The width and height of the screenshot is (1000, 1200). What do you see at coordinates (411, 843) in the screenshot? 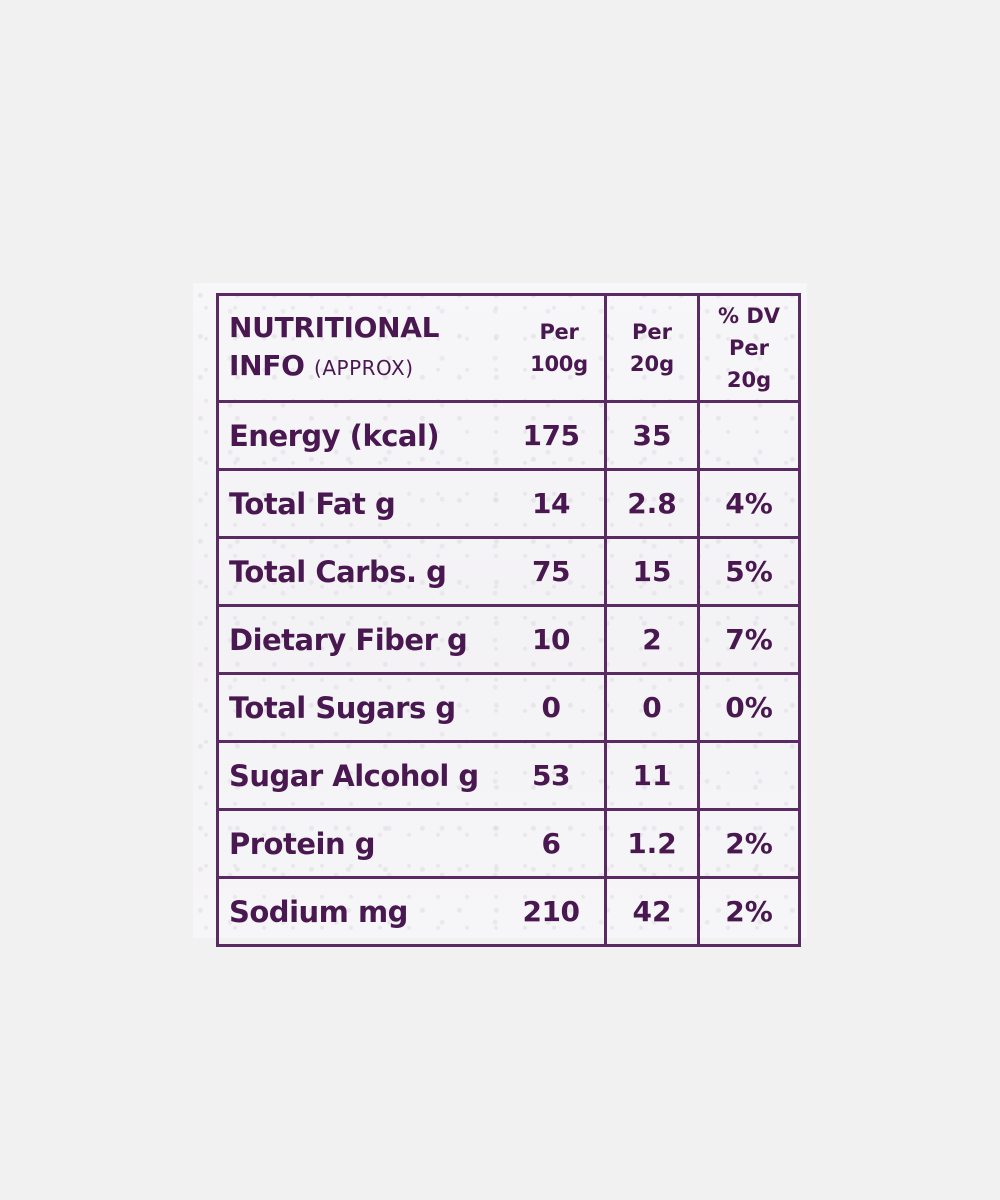
I see `nutrient-cell: Protein g 6` at bounding box center [411, 843].